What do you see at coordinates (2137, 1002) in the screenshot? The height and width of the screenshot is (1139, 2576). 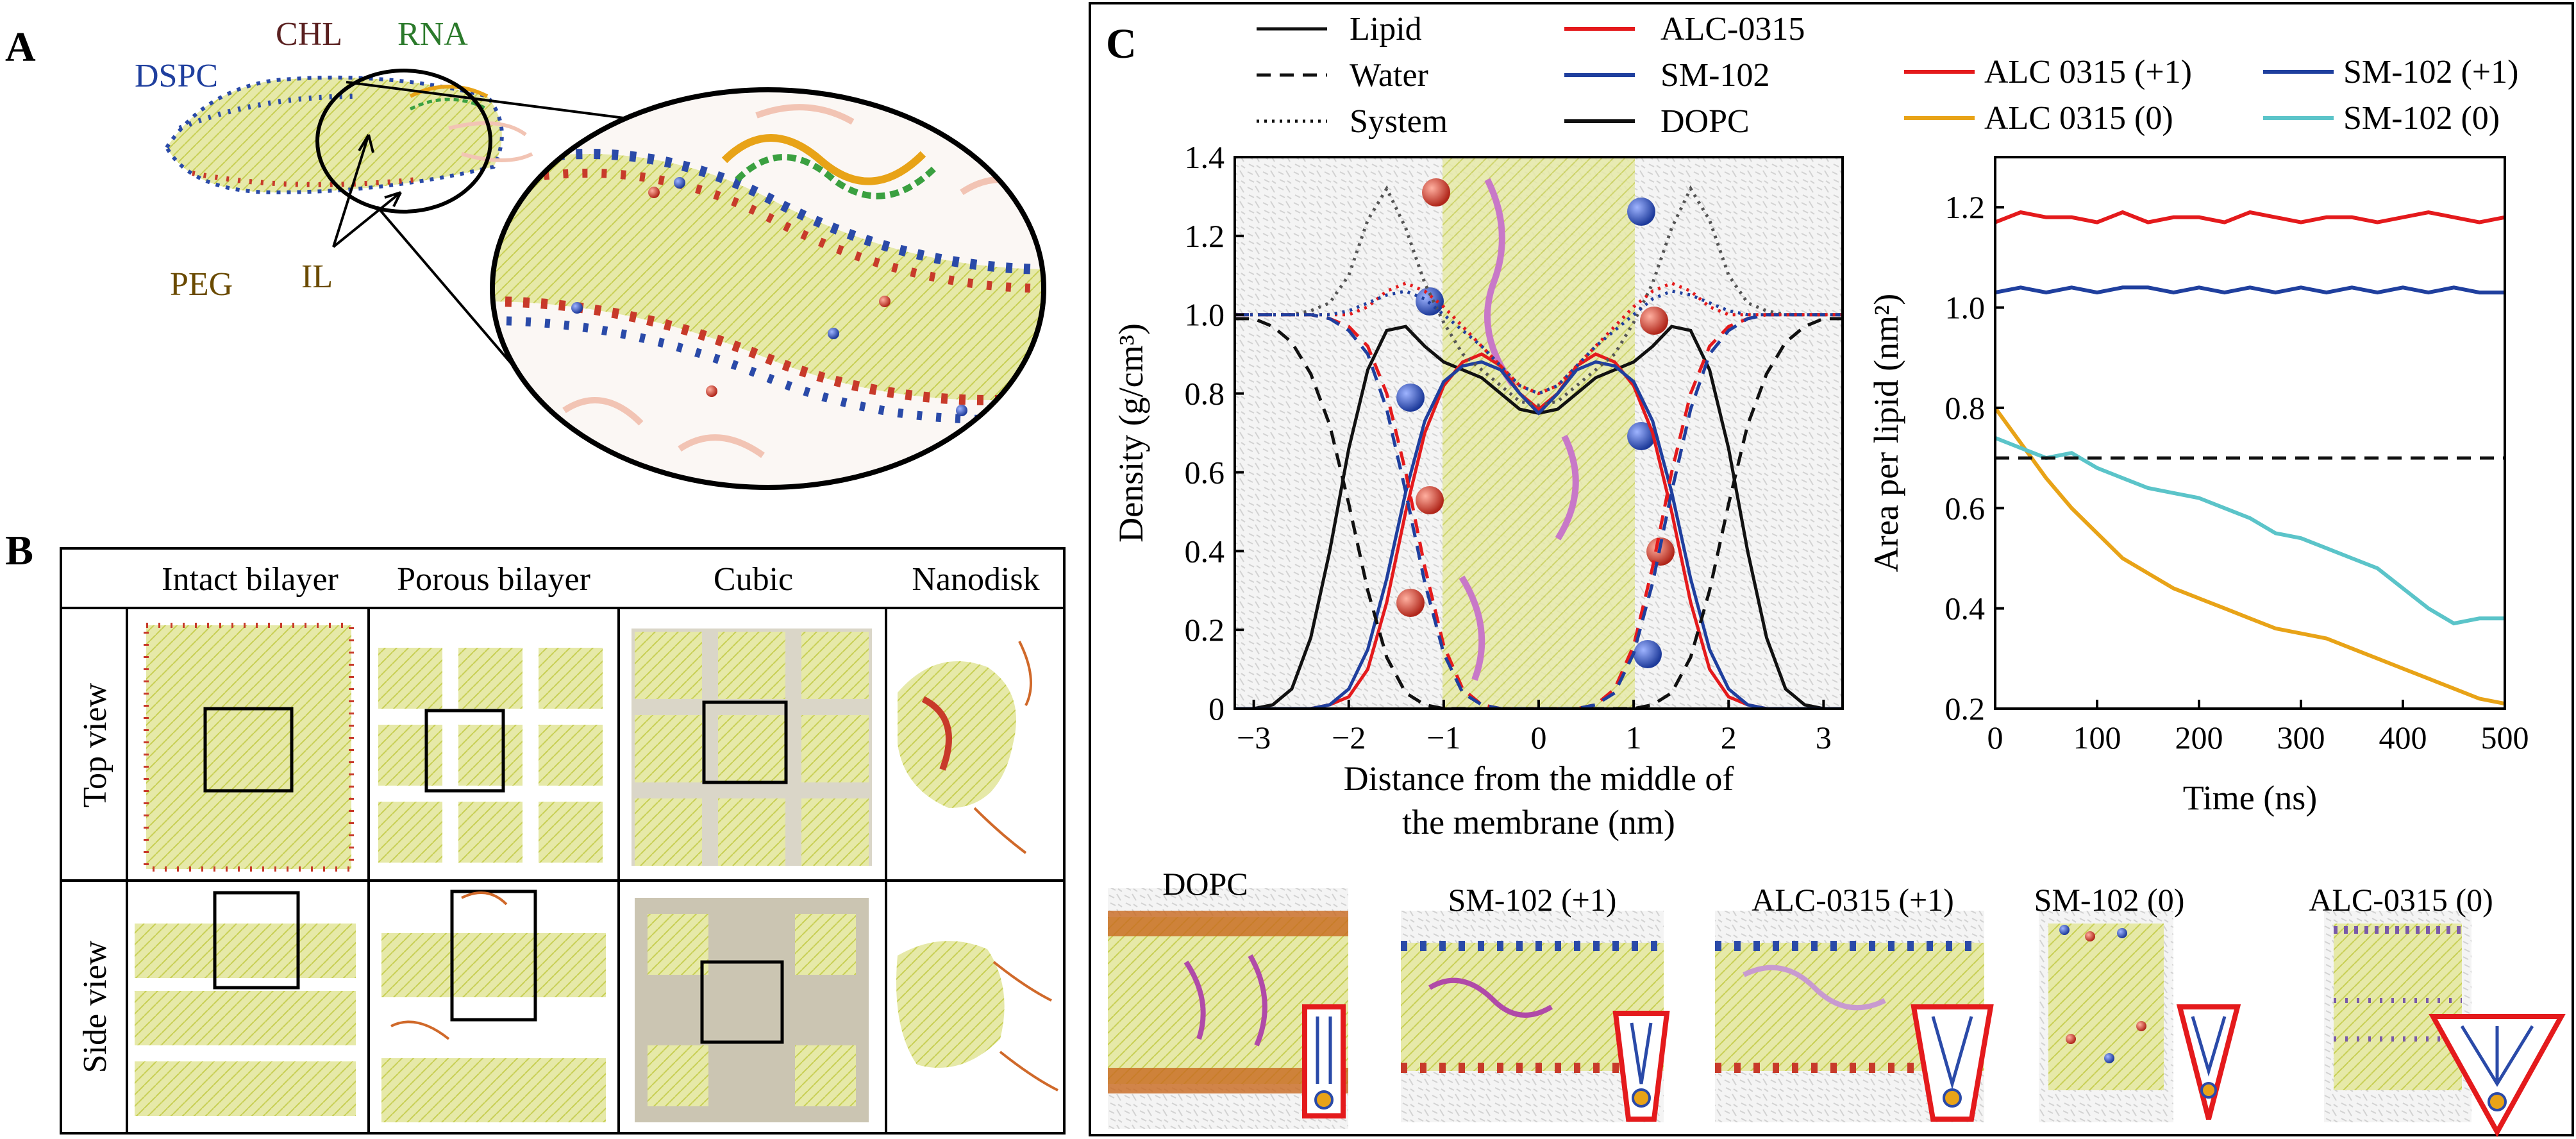 I see `snapshot-sm102-neutral: SM-102 (0)` at bounding box center [2137, 1002].